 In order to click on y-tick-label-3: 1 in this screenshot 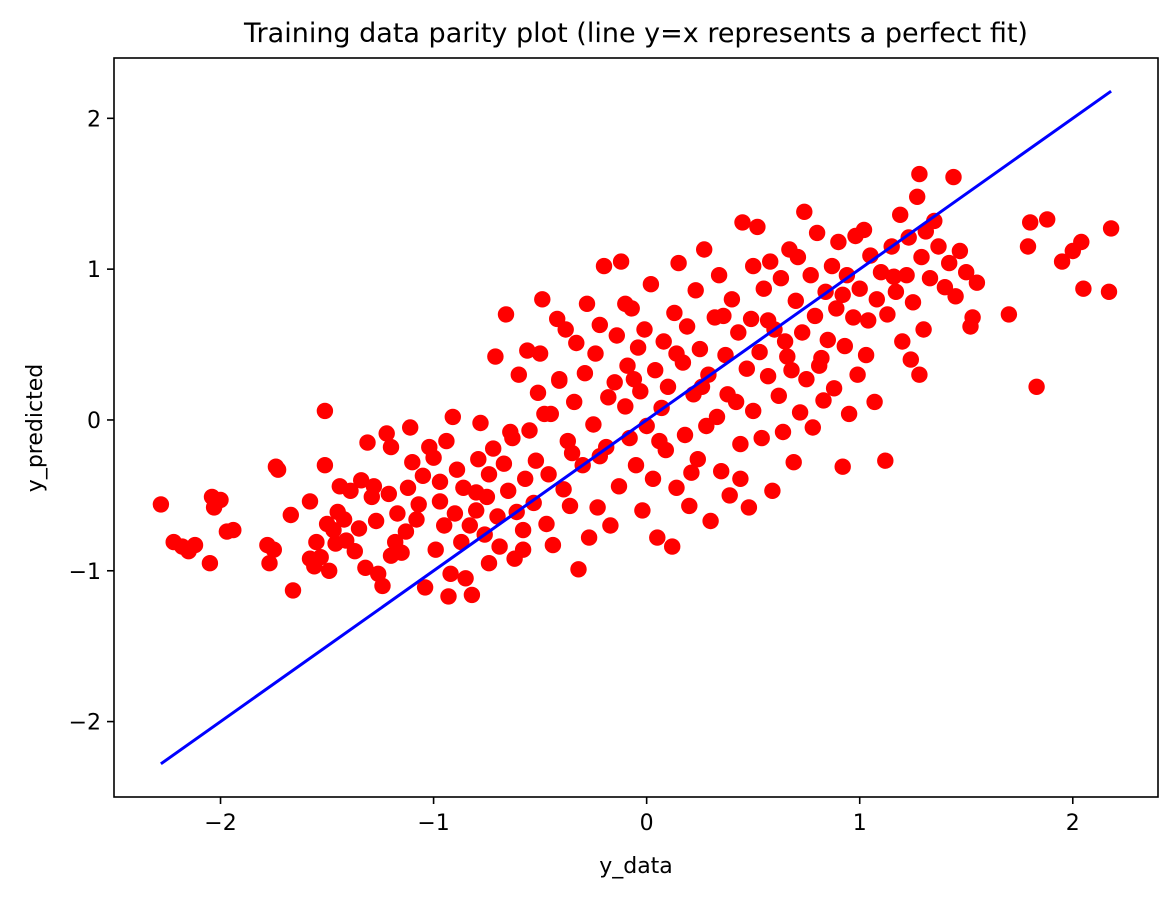, I will do `click(94, 270)`.